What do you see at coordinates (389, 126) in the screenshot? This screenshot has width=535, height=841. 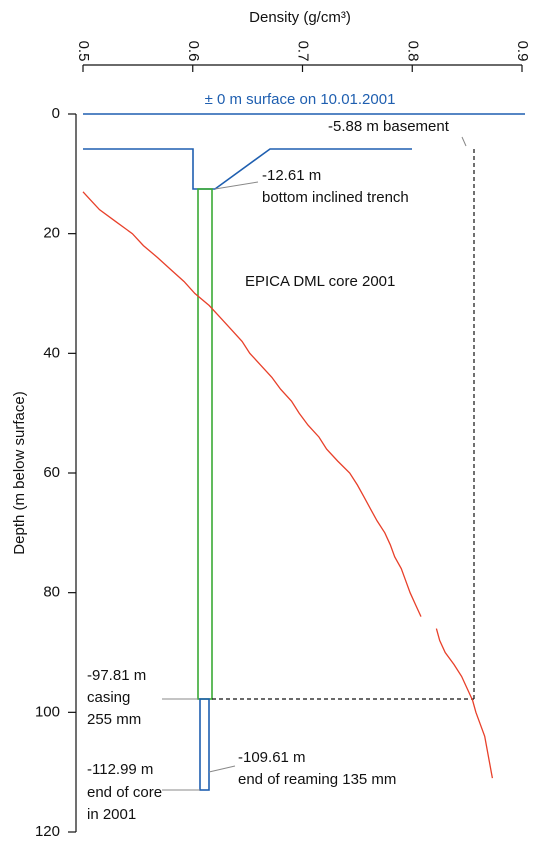 I see `annotation: -5.88 m basement` at bounding box center [389, 126].